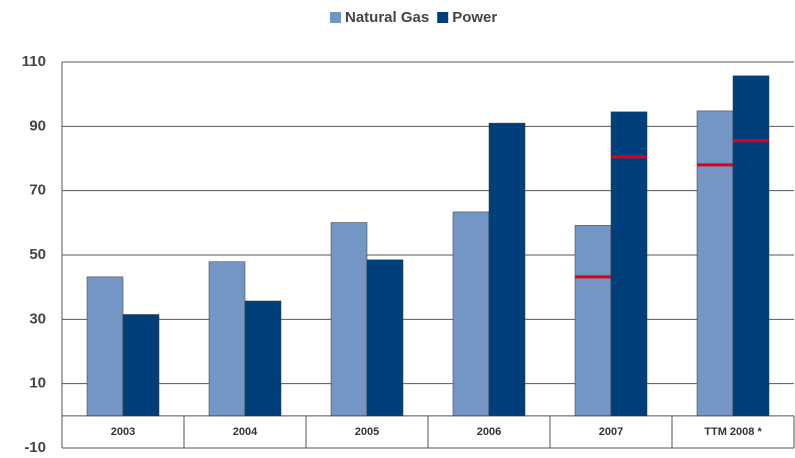 The image size is (795, 458). Describe the element at coordinates (245, 432) in the screenshot. I see `x-tick-label: 2004` at that location.